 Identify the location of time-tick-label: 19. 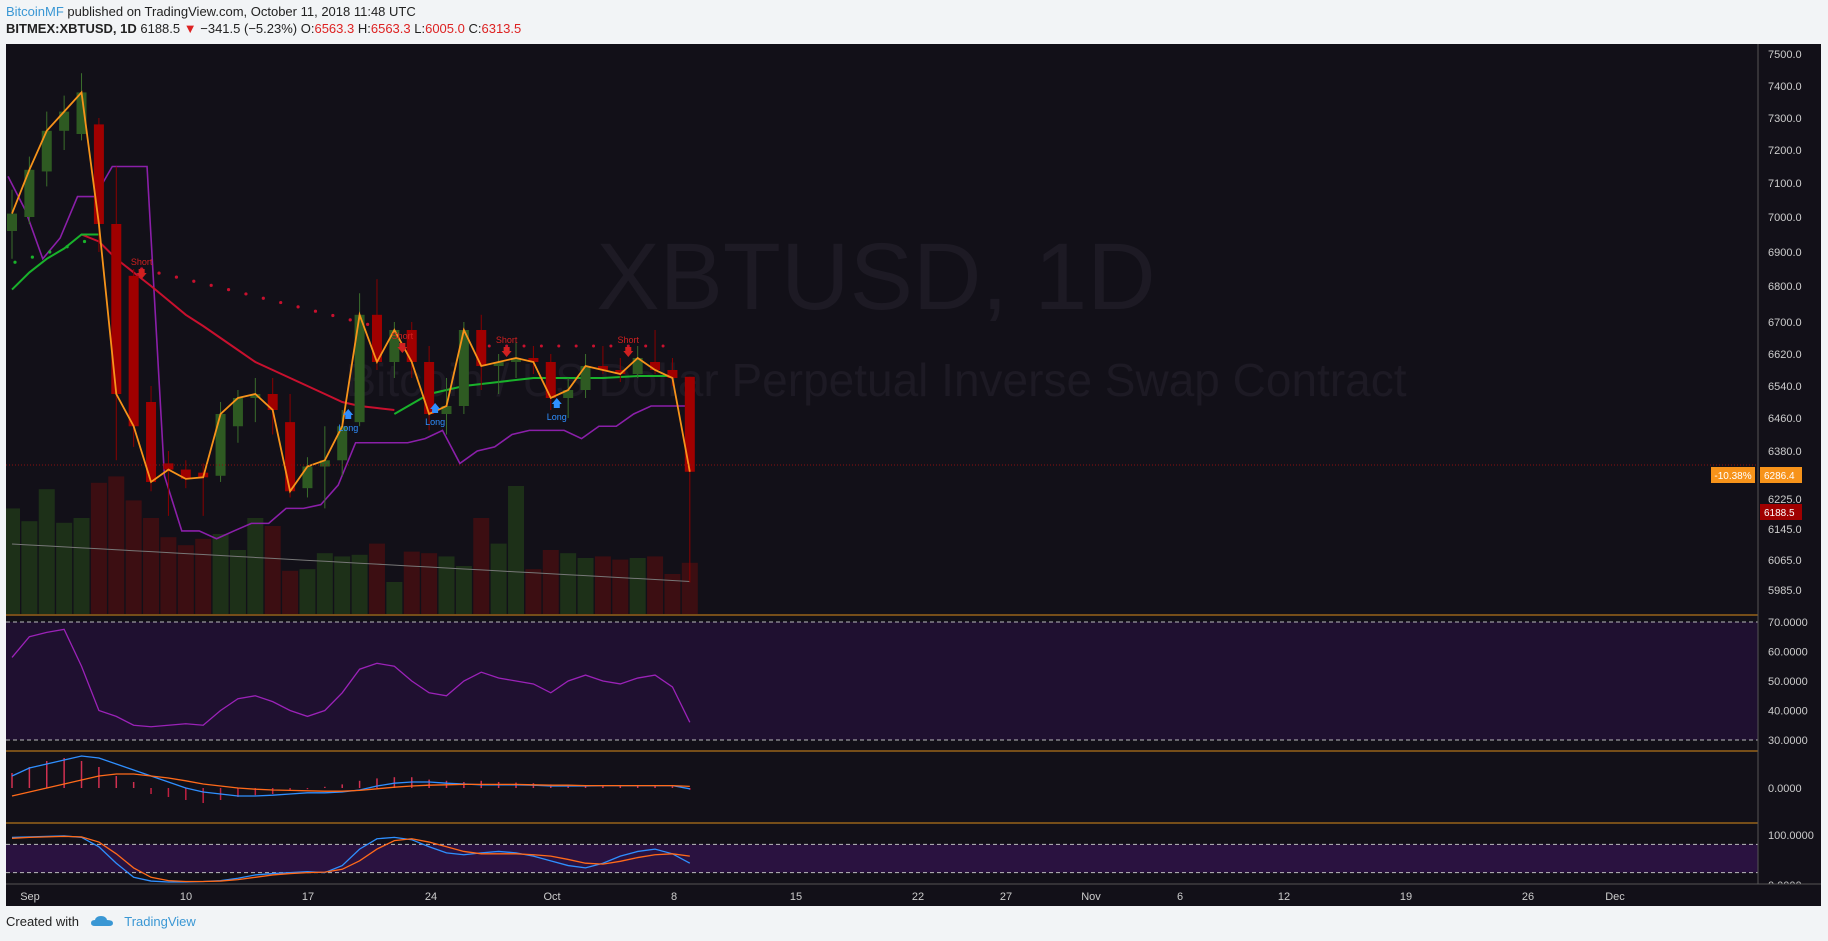
(1406, 897).